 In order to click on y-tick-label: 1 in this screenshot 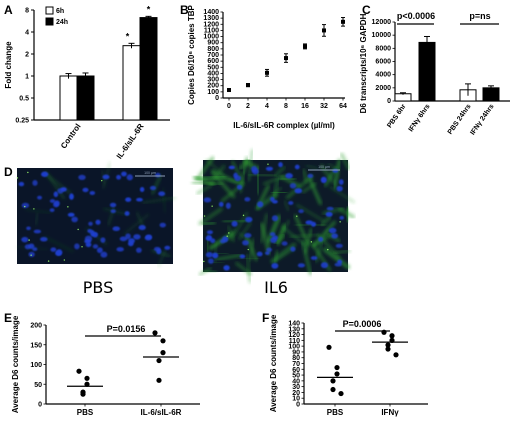, I will do `click(27, 77)`.